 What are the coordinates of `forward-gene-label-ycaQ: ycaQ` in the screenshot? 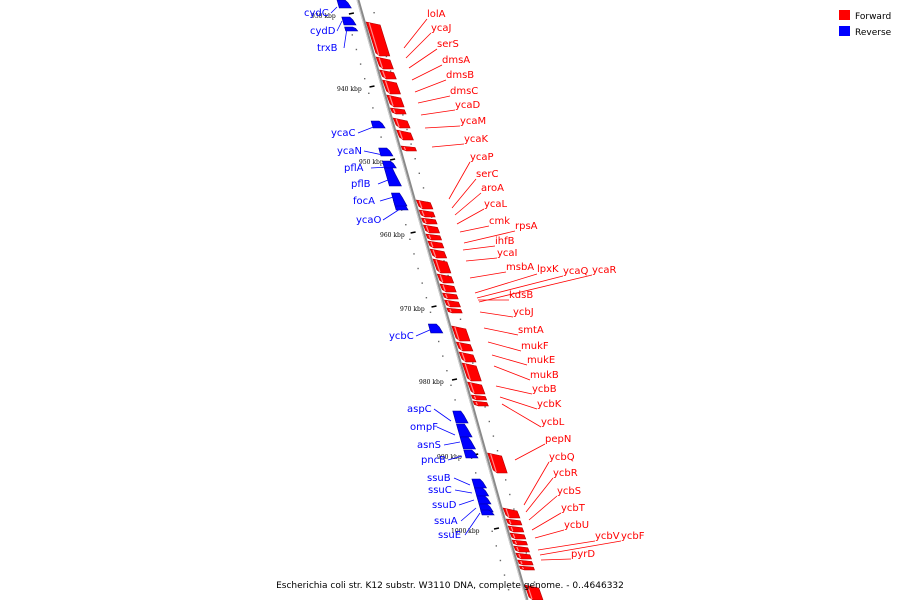 It's located at (576, 271).